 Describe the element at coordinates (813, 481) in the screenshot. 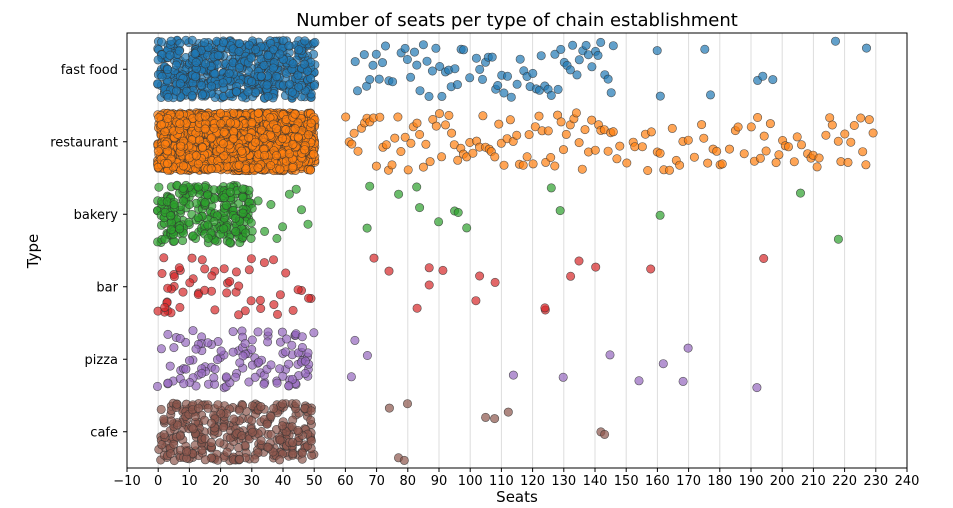

I see `x-tick-label: 210` at that location.